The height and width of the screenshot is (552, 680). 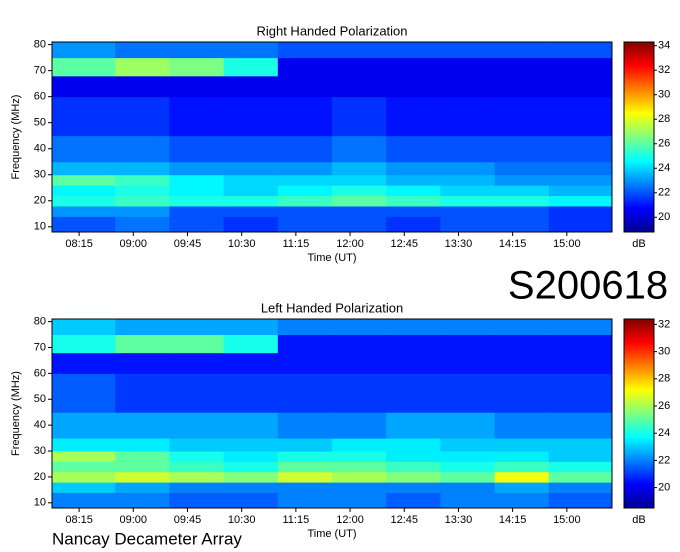 What do you see at coordinates (16, 137) in the screenshot?
I see `y-axis-label: Frequency (MHz)` at bounding box center [16, 137].